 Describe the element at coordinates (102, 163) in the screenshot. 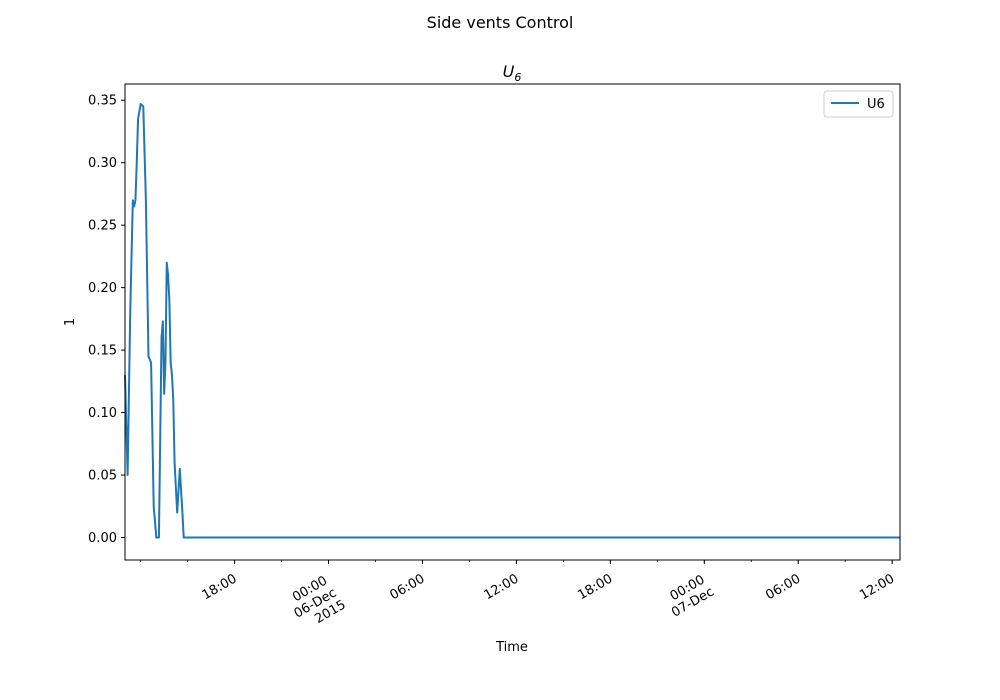

I see `y-tick-label: 0.30` at that location.